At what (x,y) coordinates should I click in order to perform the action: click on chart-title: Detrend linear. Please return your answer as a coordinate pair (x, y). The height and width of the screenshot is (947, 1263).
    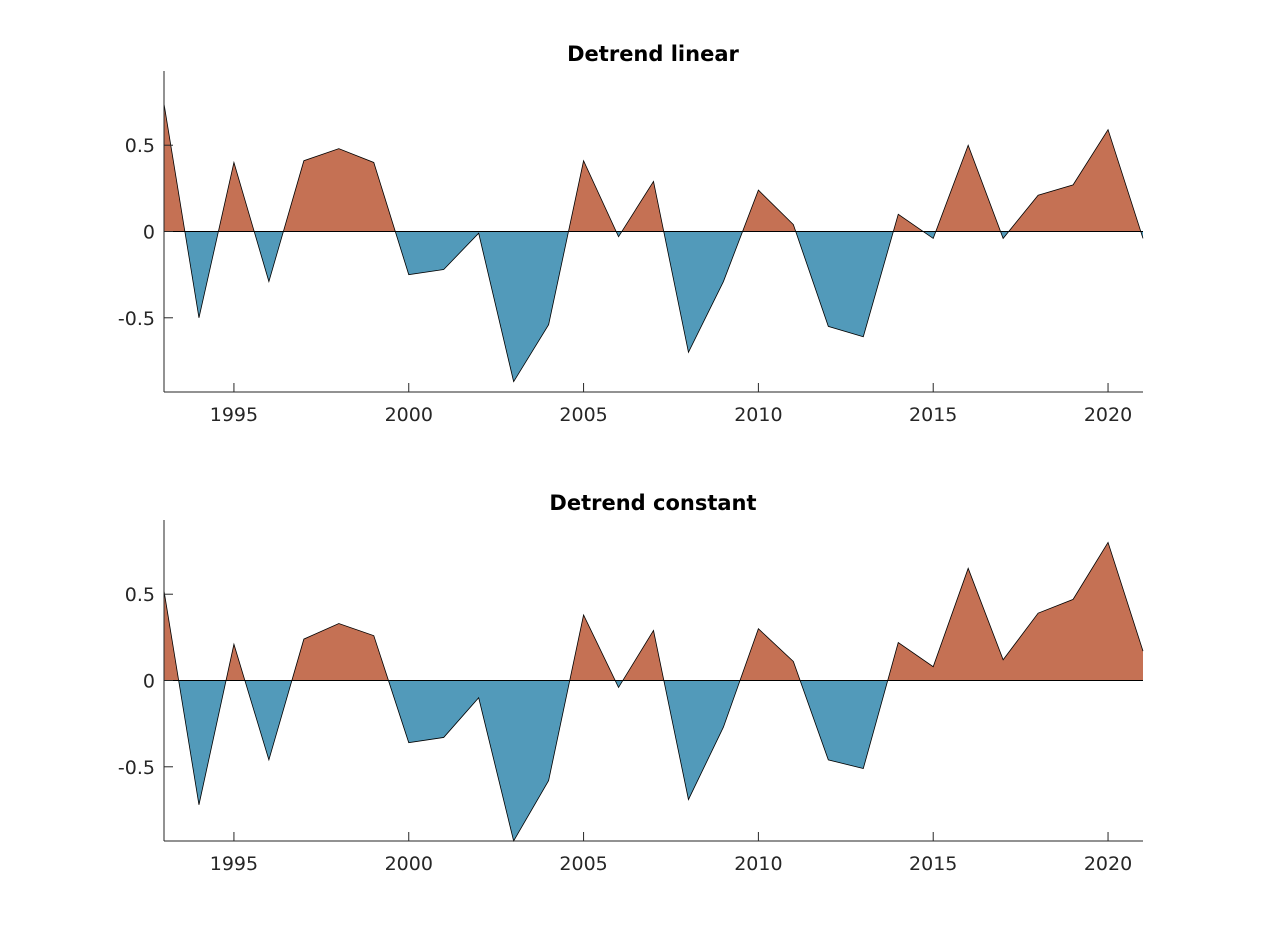
    Looking at the image, I should click on (653, 54).